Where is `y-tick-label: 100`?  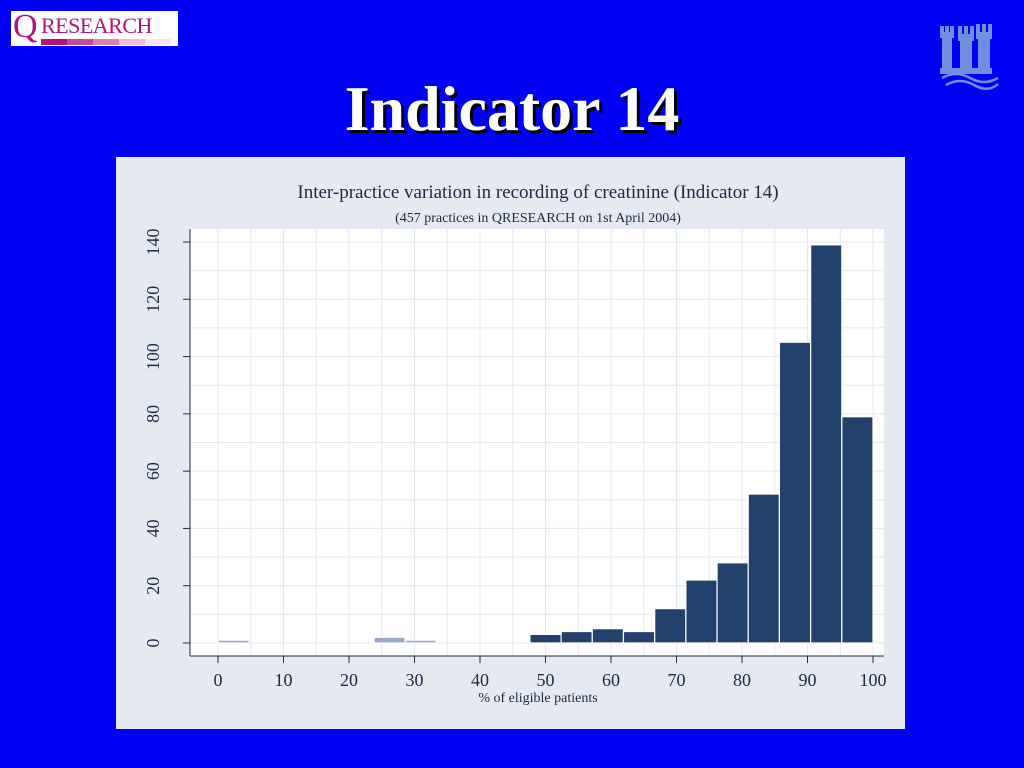
y-tick-label: 100 is located at coordinates (153, 356).